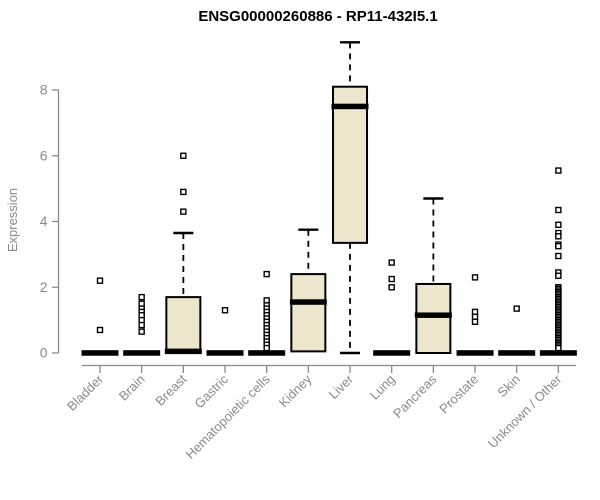 This screenshot has width=600, height=500. Describe the element at coordinates (44, 90) in the screenshot. I see `y-tick-label: 8` at that location.